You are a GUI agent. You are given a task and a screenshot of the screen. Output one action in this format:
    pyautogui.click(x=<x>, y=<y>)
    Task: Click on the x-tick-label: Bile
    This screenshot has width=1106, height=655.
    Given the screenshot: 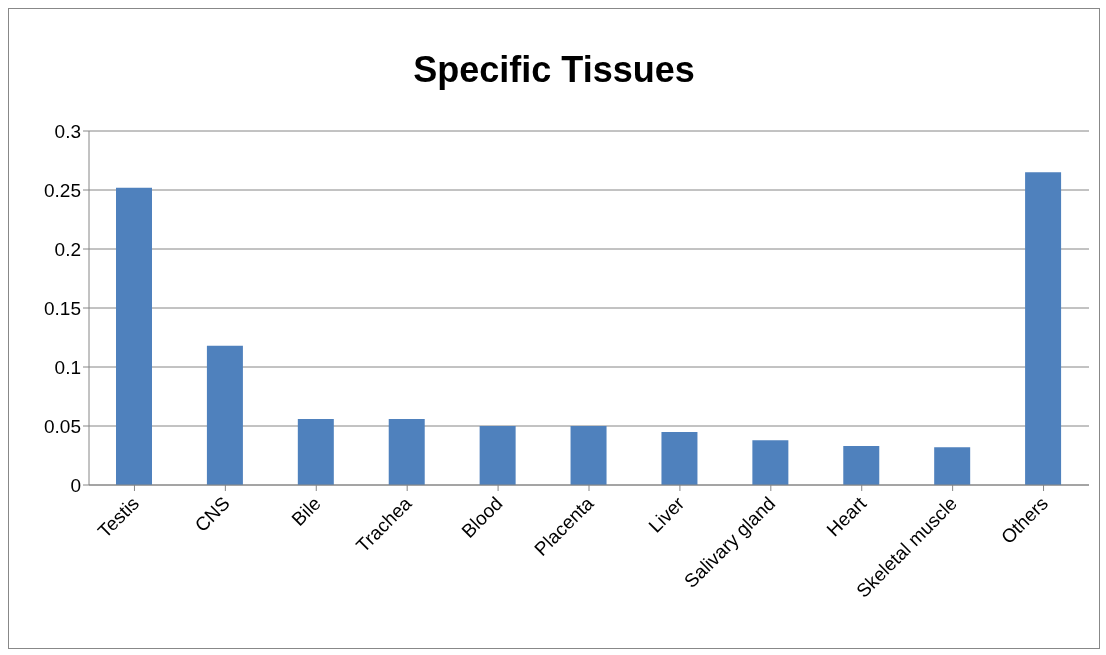 What is the action you would take?
    pyautogui.click(x=306, y=511)
    